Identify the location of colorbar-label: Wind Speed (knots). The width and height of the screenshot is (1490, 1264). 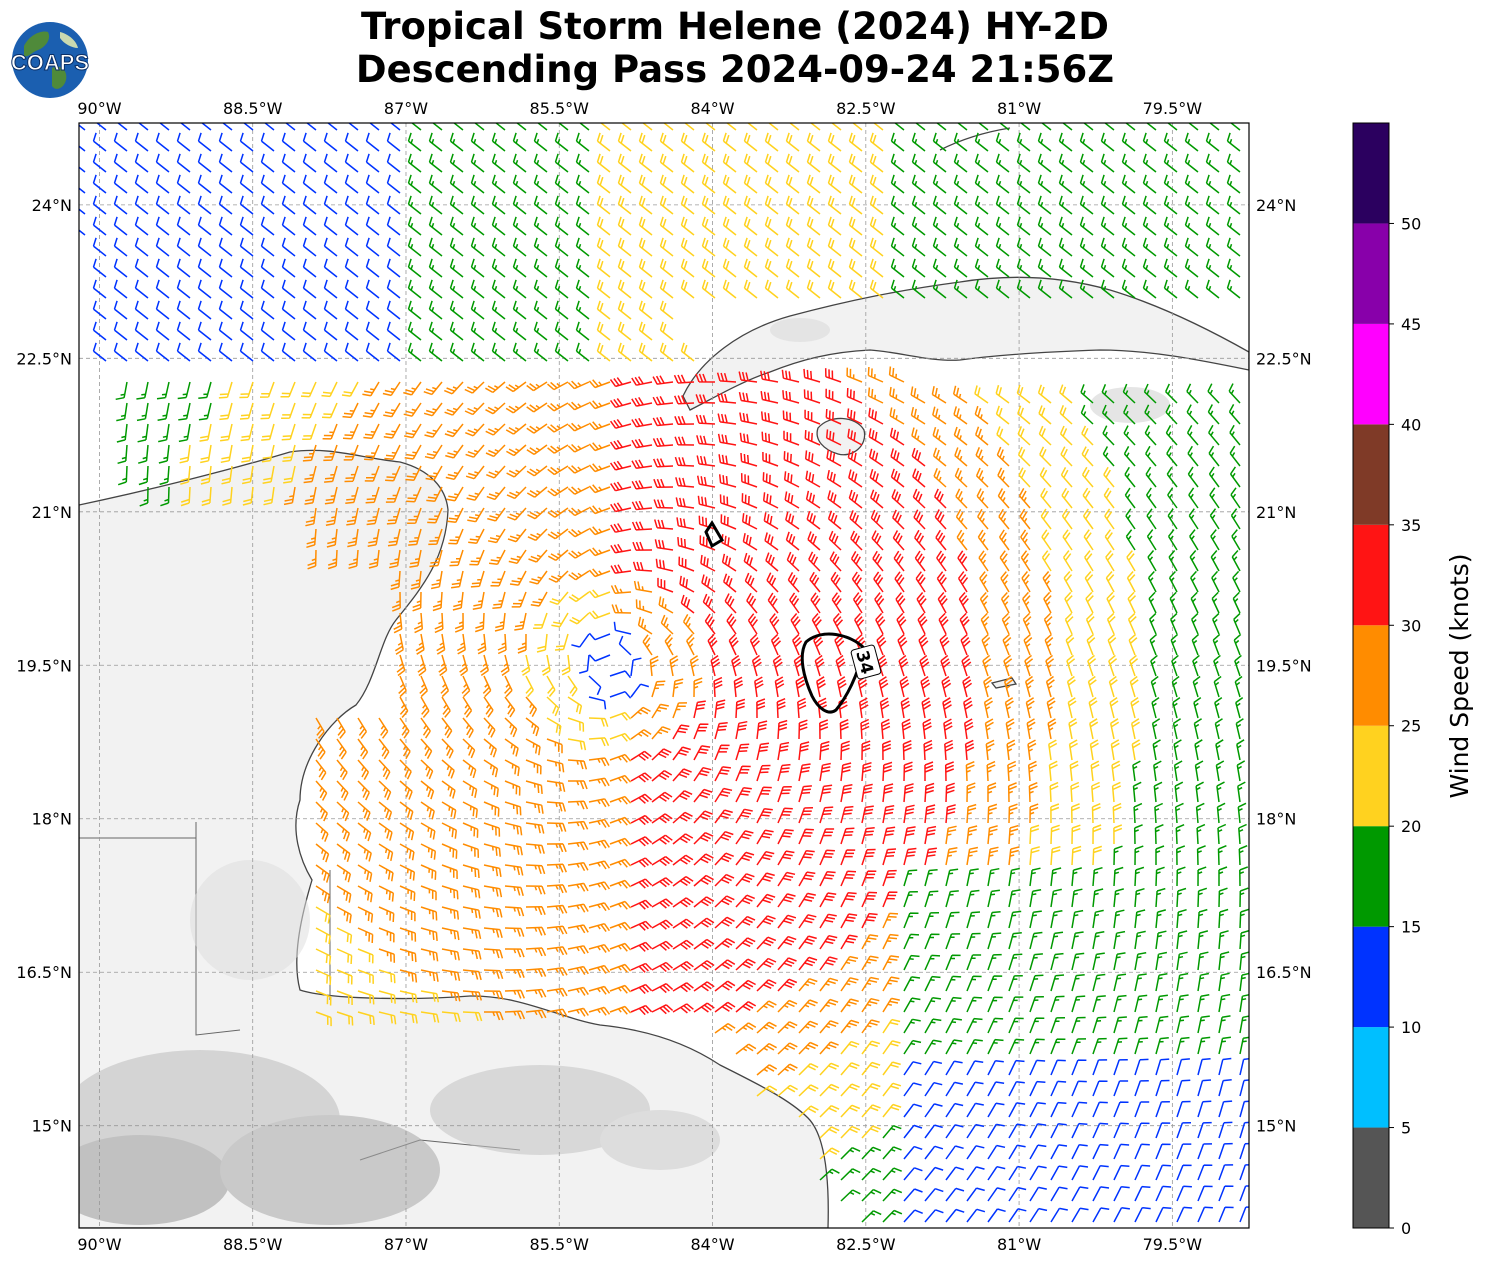
(1459, 676).